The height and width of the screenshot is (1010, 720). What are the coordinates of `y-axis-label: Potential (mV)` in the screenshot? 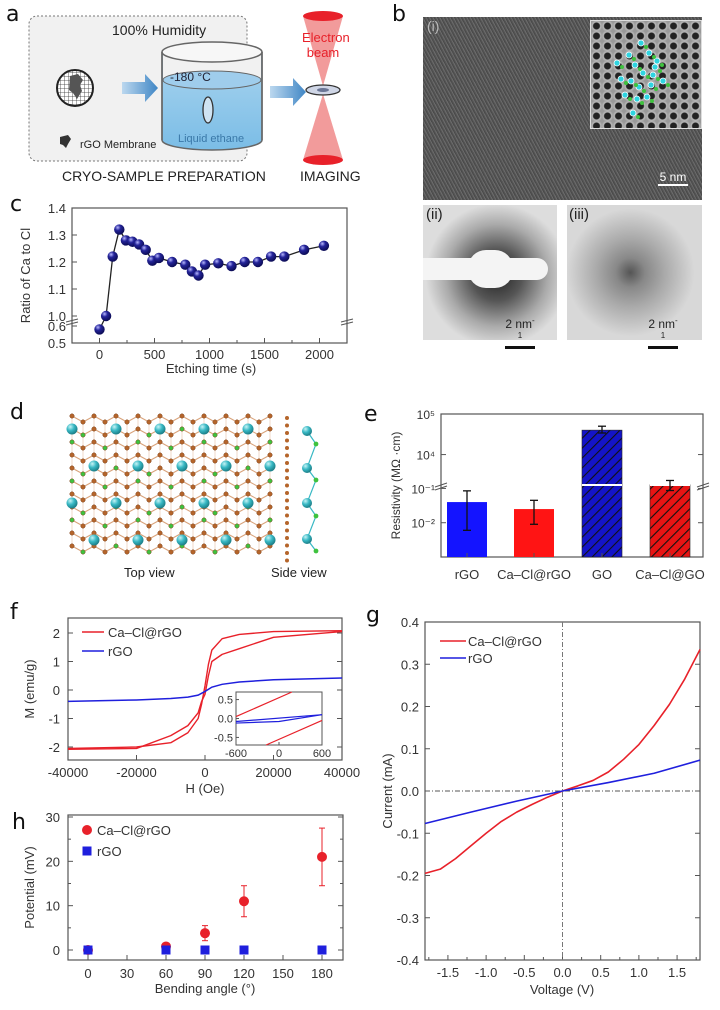 It's located at (29, 887).